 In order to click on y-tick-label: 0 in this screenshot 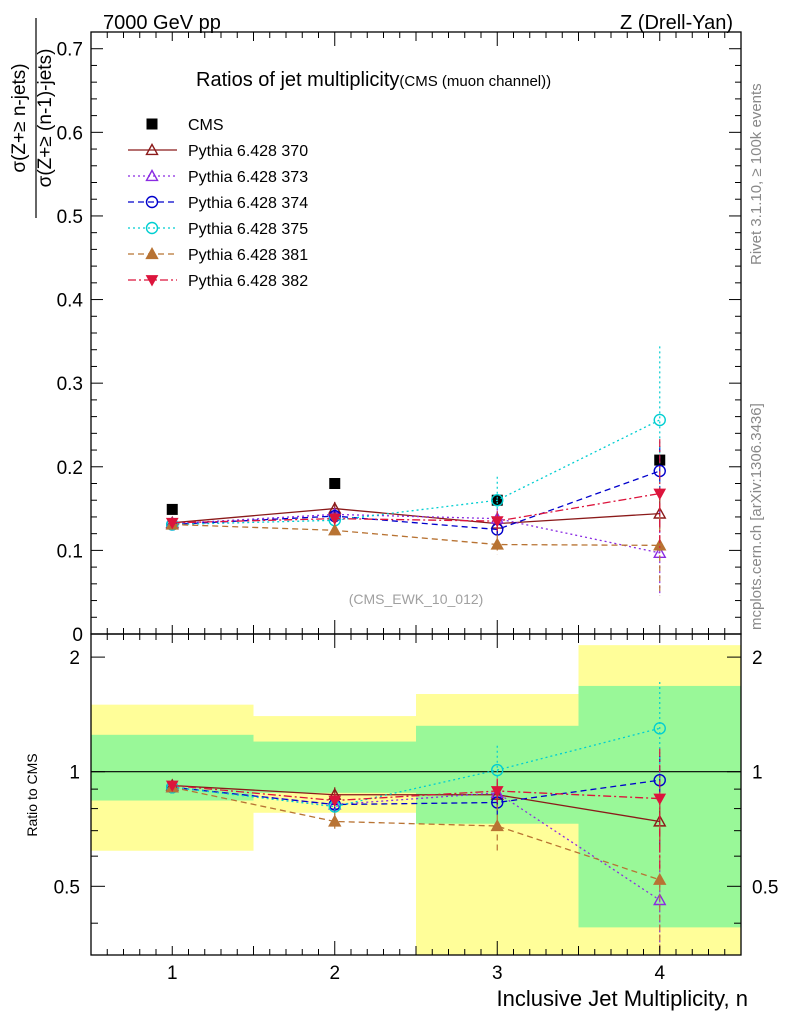, I will do `click(77, 635)`.